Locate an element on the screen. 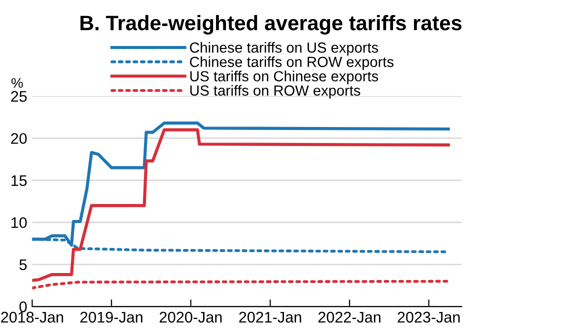 The height and width of the screenshot is (335, 565). y-tick-label: 25 is located at coordinates (19, 96).